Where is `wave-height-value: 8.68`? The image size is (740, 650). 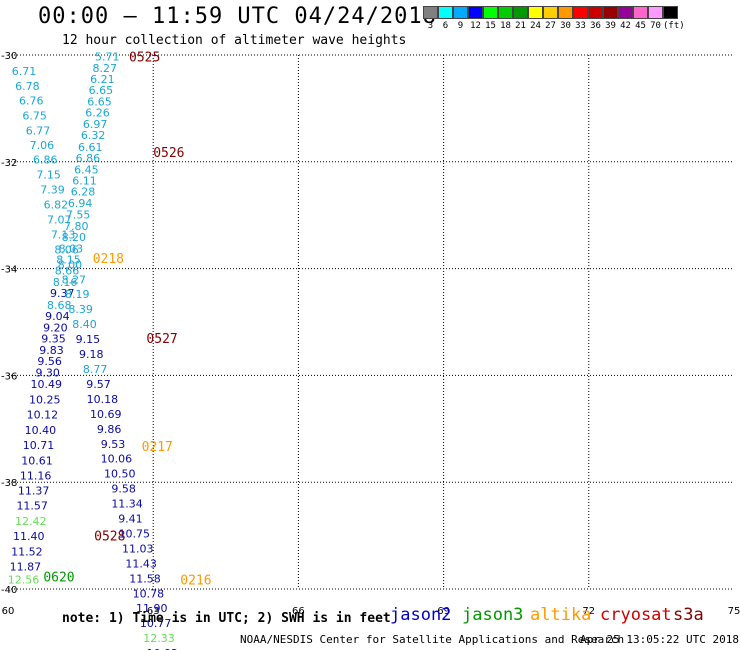 wave-height-value: 8.68 is located at coordinates (59, 305).